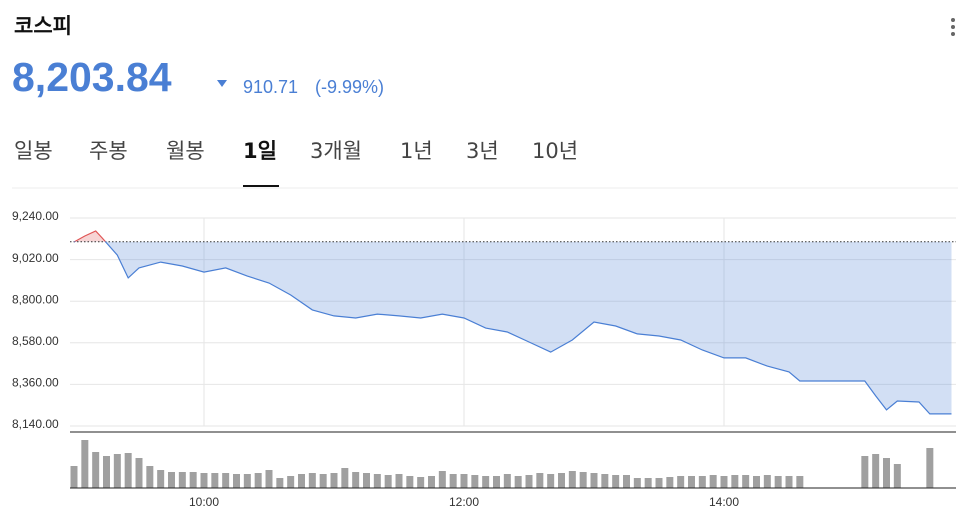 The width and height of the screenshot is (971, 519). What do you see at coordinates (35, 383) in the screenshot?
I see `y-tick-label: 8,360.00` at bounding box center [35, 383].